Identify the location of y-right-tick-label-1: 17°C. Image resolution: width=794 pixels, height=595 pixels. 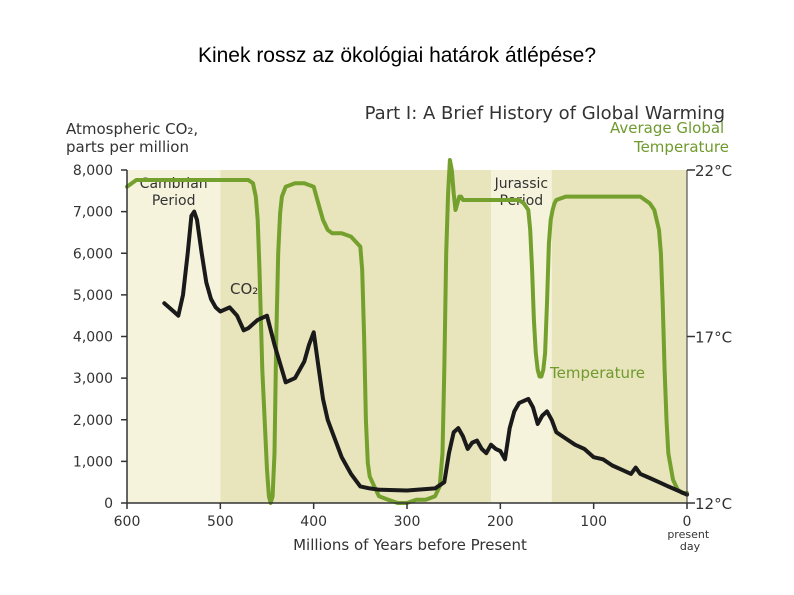
(713, 338).